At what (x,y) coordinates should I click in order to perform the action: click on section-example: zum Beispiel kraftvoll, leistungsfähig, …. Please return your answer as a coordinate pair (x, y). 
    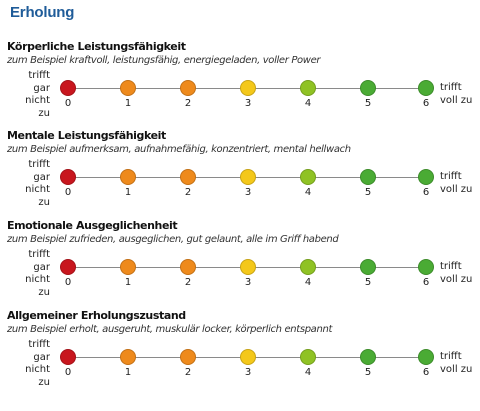
    Looking at the image, I should click on (164, 60).